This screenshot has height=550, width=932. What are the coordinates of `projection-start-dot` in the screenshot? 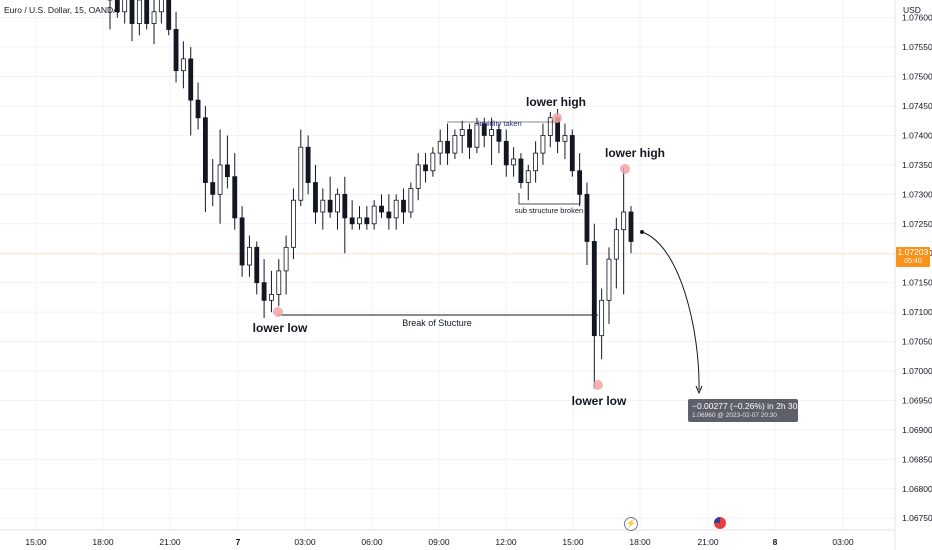 It's located at (642, 232).